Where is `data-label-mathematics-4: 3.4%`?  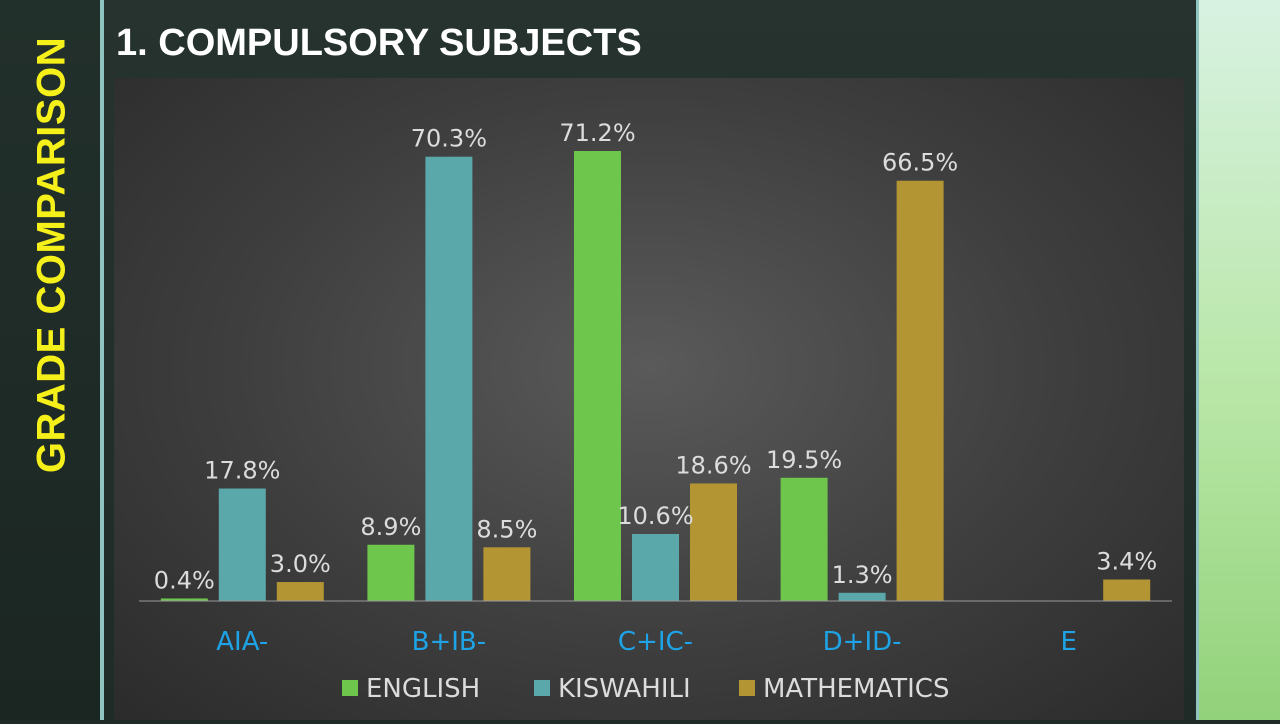
data-label-mathematics-4: 3.4% is located at coordinates (1126, 562).